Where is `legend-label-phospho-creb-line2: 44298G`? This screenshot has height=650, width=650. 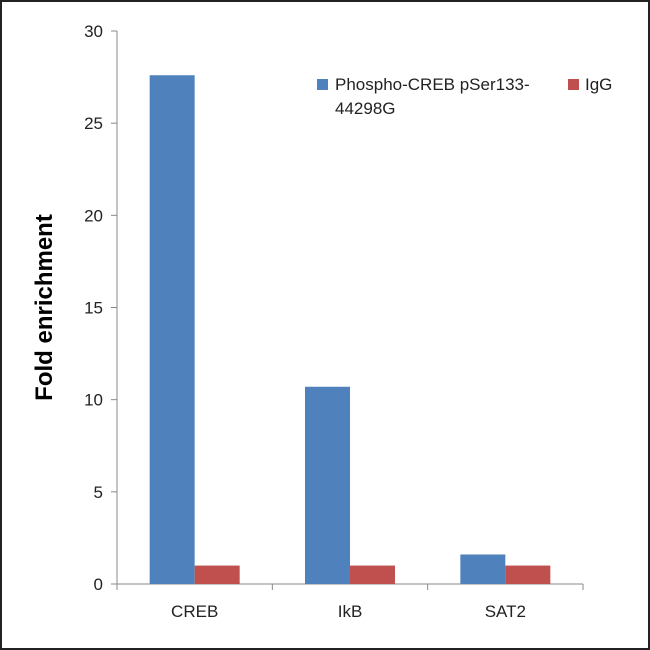
legend-label-phospho-creb-line2: 44298G is located at coordinates (365, 108).